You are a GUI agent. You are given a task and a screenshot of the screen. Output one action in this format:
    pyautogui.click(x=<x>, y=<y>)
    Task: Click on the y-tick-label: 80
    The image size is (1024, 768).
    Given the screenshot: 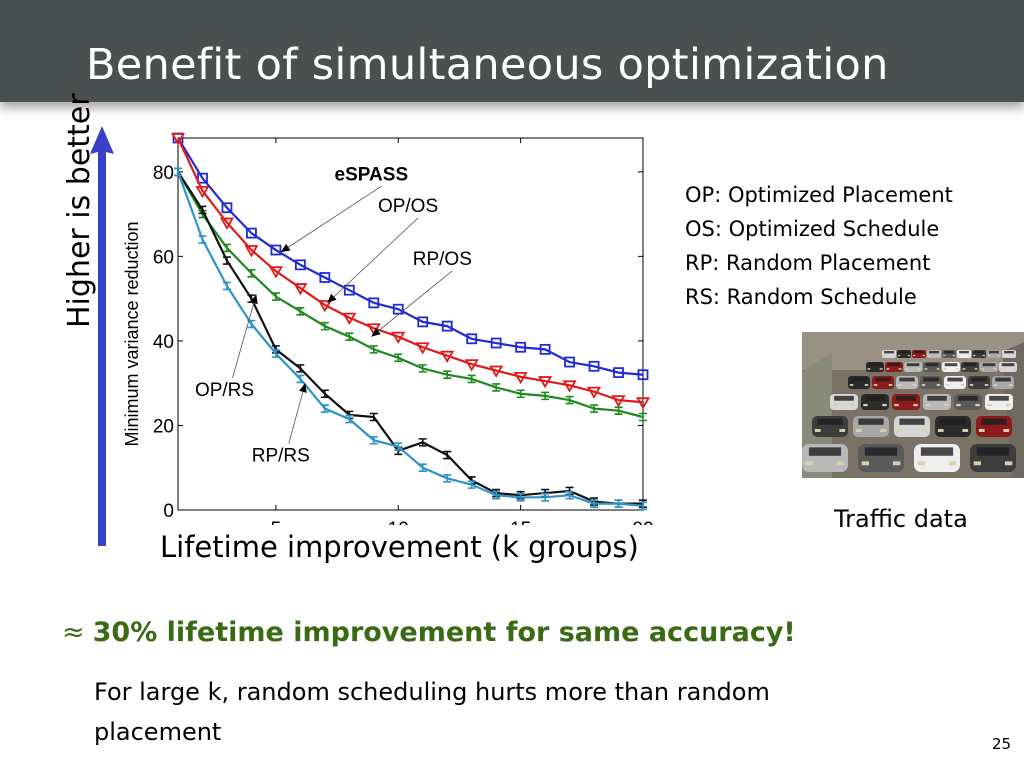 What is the action you would take?
    pyautogui.click(x=163, y=173)
    